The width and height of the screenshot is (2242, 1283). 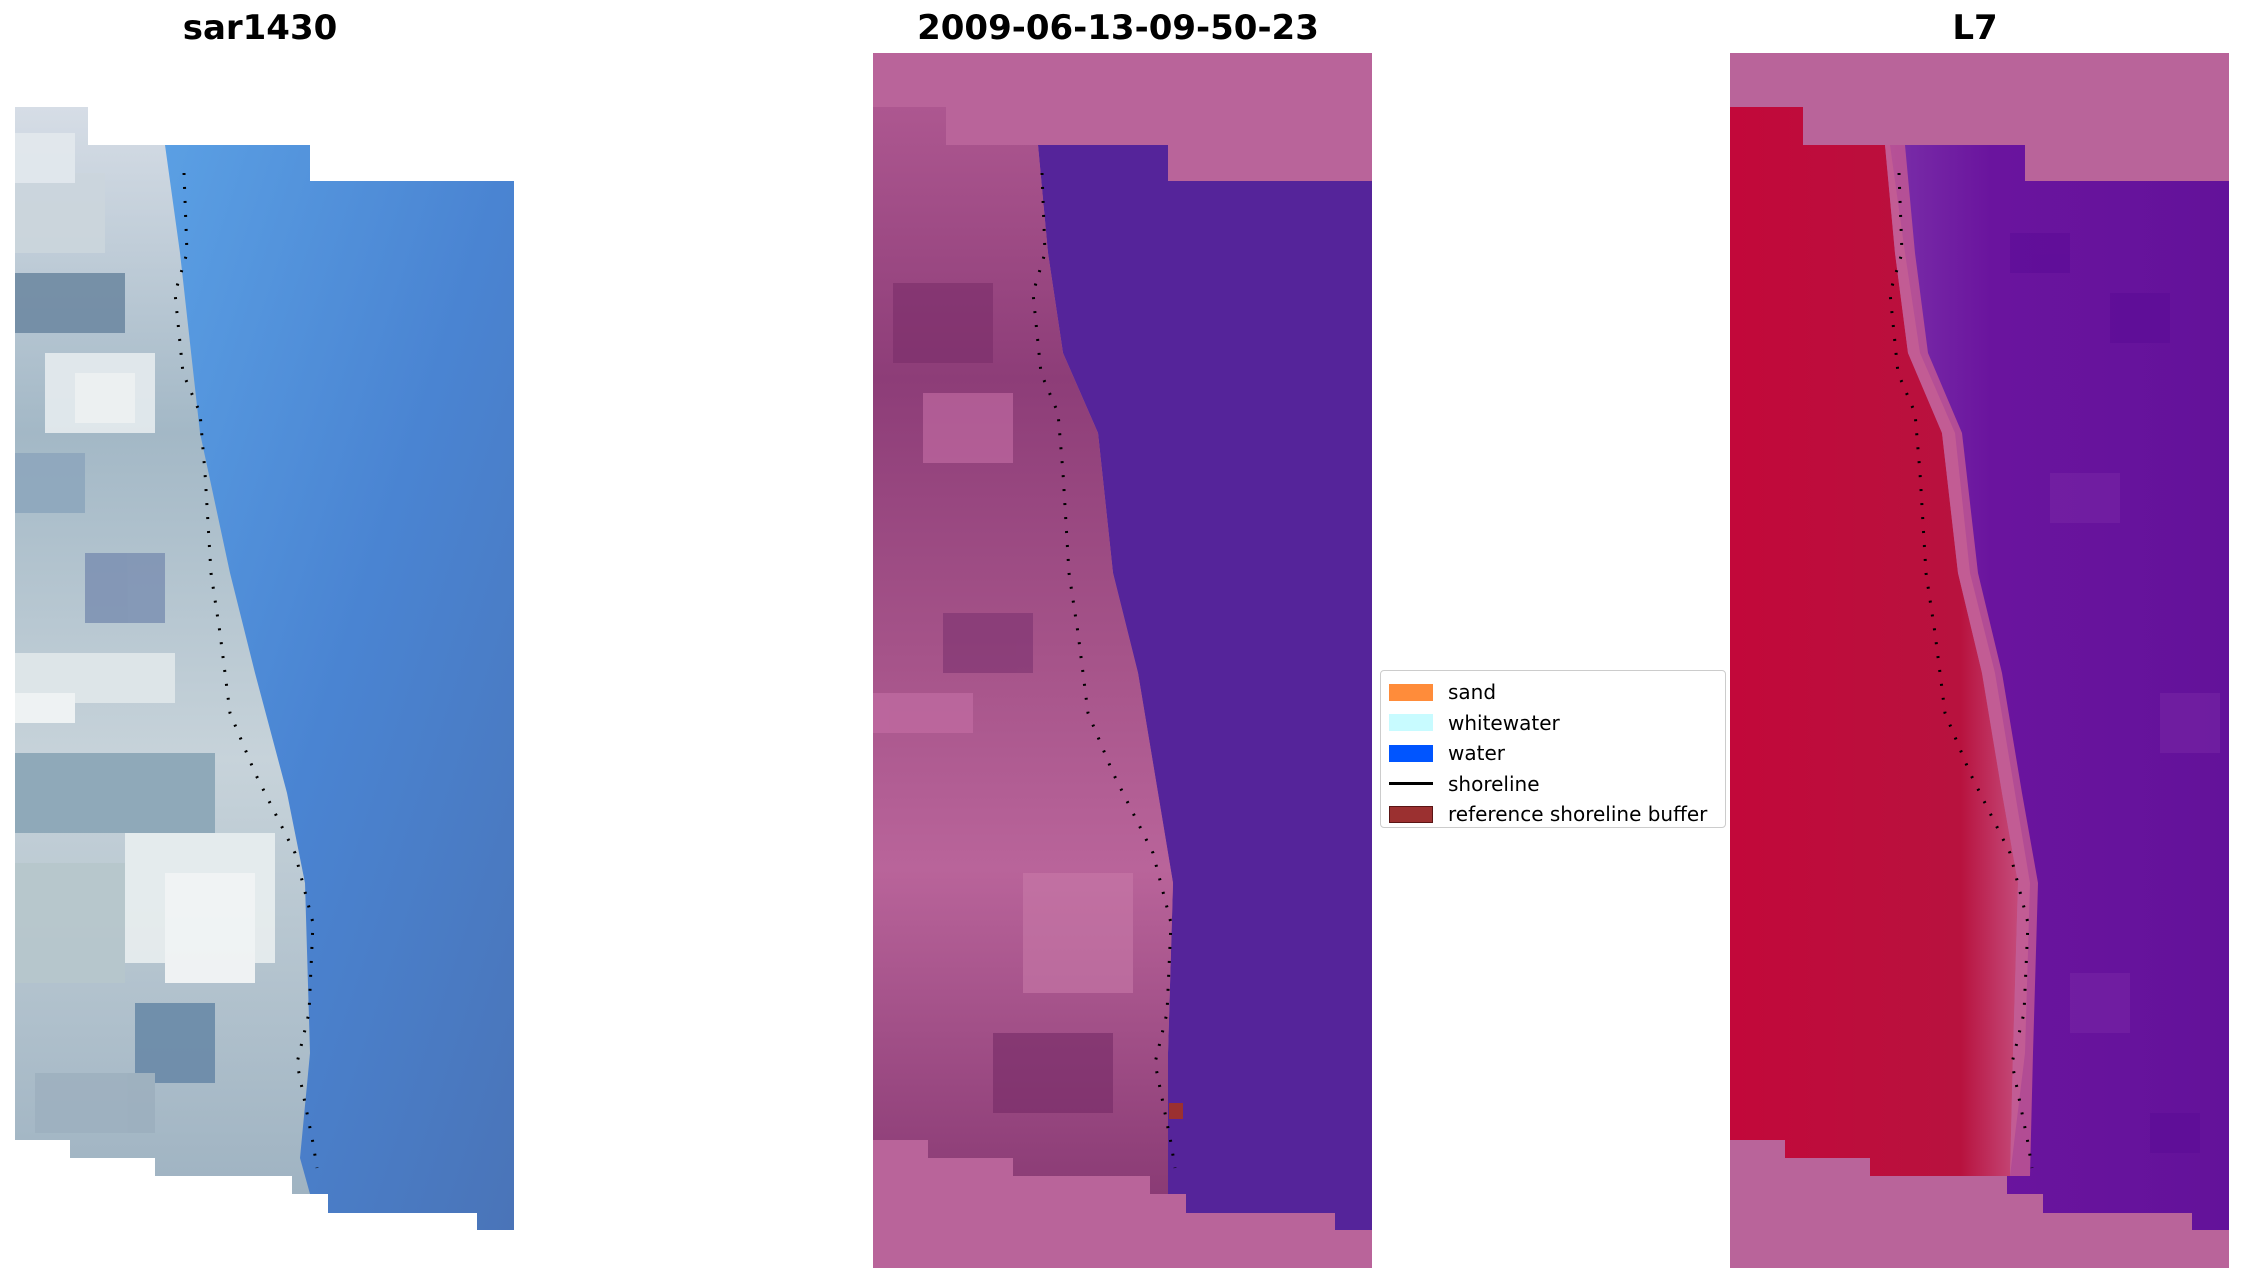 What do you see at coordinates (260, 28) in the screenshot?
I see `panel-title-rgb: sar1430` at bounding box center [260, 28].